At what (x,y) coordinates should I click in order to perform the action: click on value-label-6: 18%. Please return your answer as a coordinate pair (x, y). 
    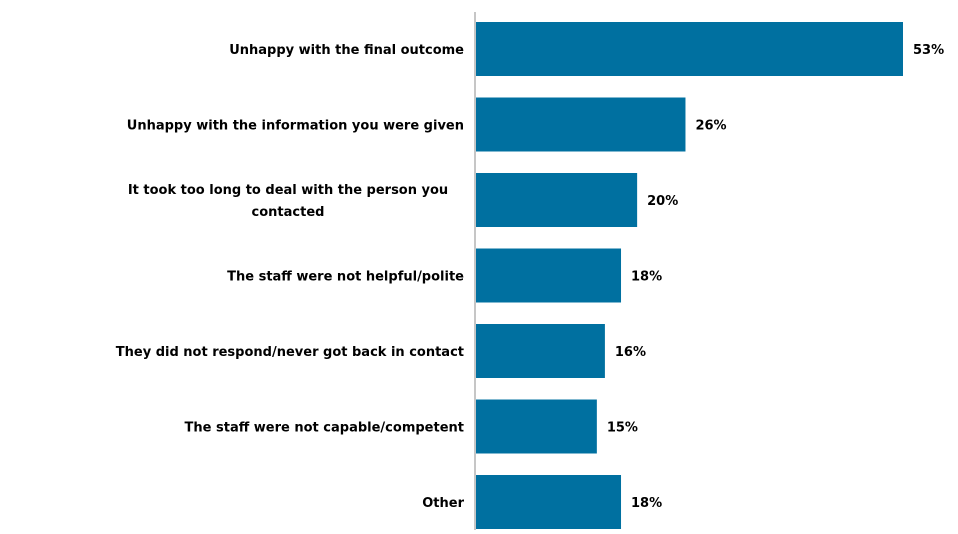
    Looking at the image, I should click on (646, 503).